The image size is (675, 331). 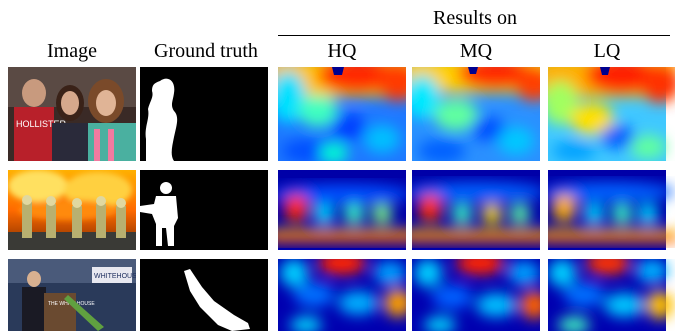 What do you see at coordinates (204, 210) in the screenshot?
I see `row2-ground-truth` at bounding box center [204, 210].